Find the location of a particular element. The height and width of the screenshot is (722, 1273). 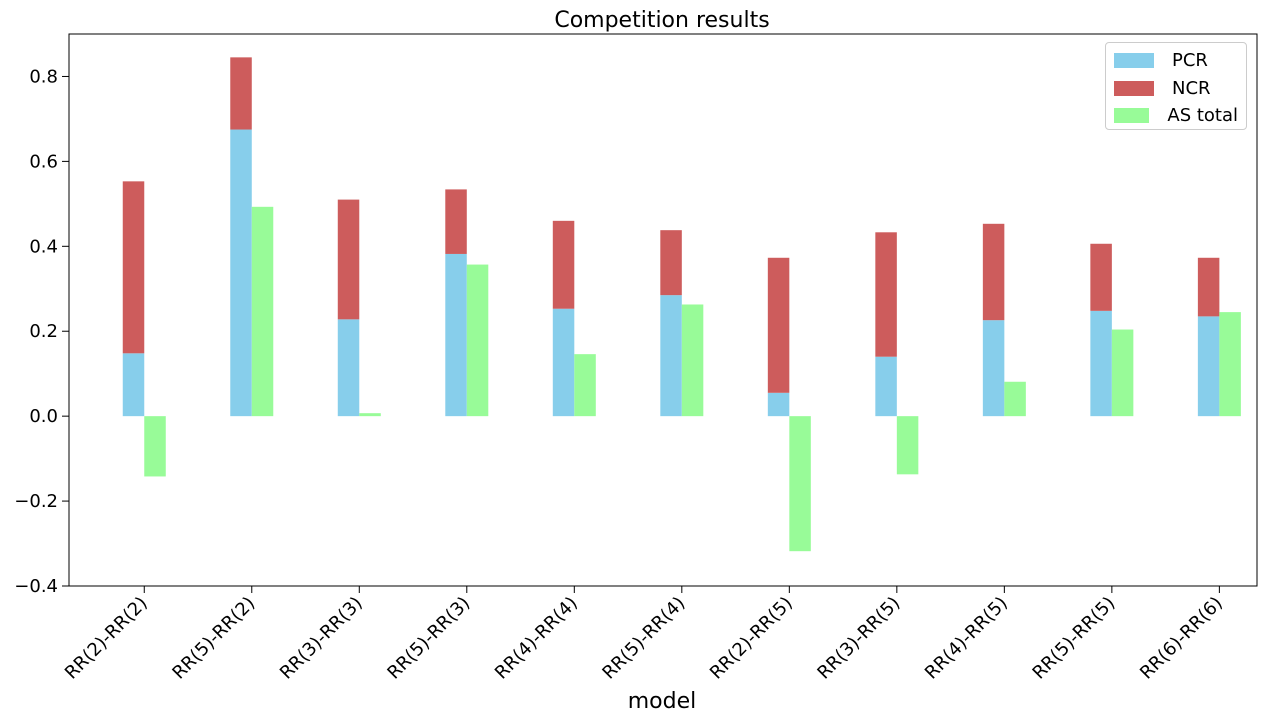

legend-item: NCR is located at coordinates (1176, 89).